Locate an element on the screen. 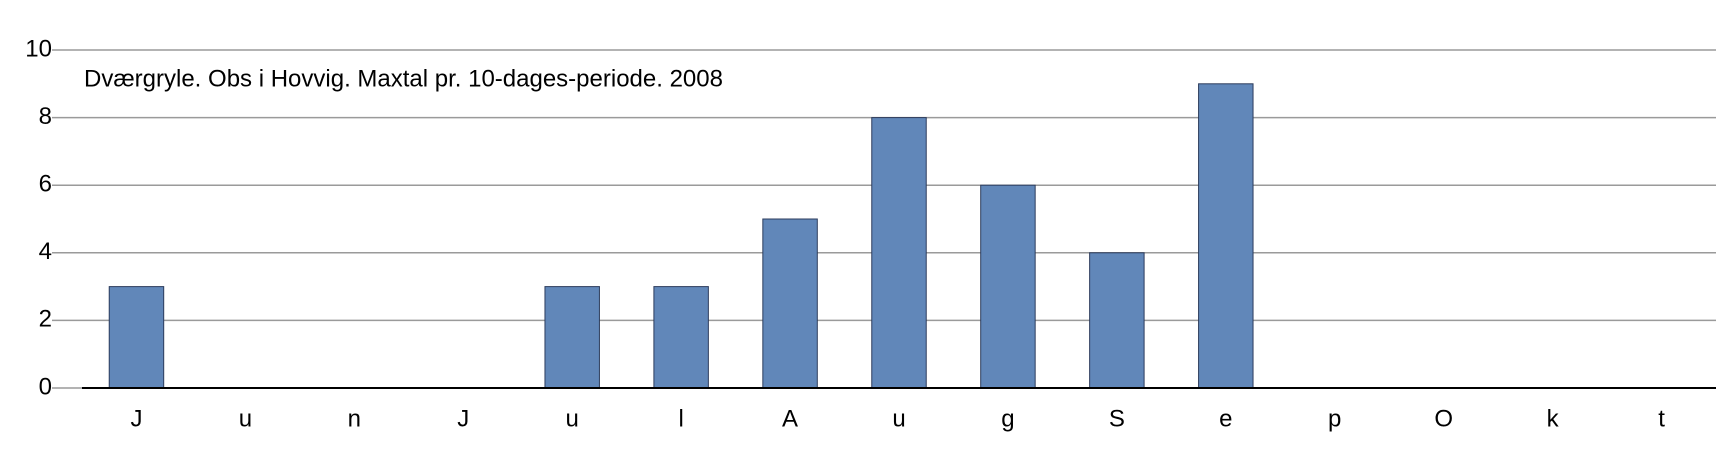 This screenshot has width=1720, height=475. x-tick-label: S is located at coordinates (1117, 418).